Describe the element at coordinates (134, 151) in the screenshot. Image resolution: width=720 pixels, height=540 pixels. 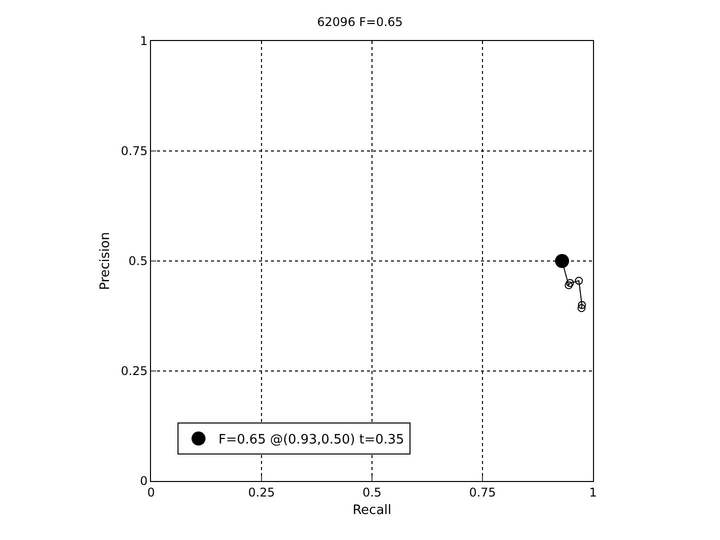
I see `y-tick-label: 0.75` at that location.